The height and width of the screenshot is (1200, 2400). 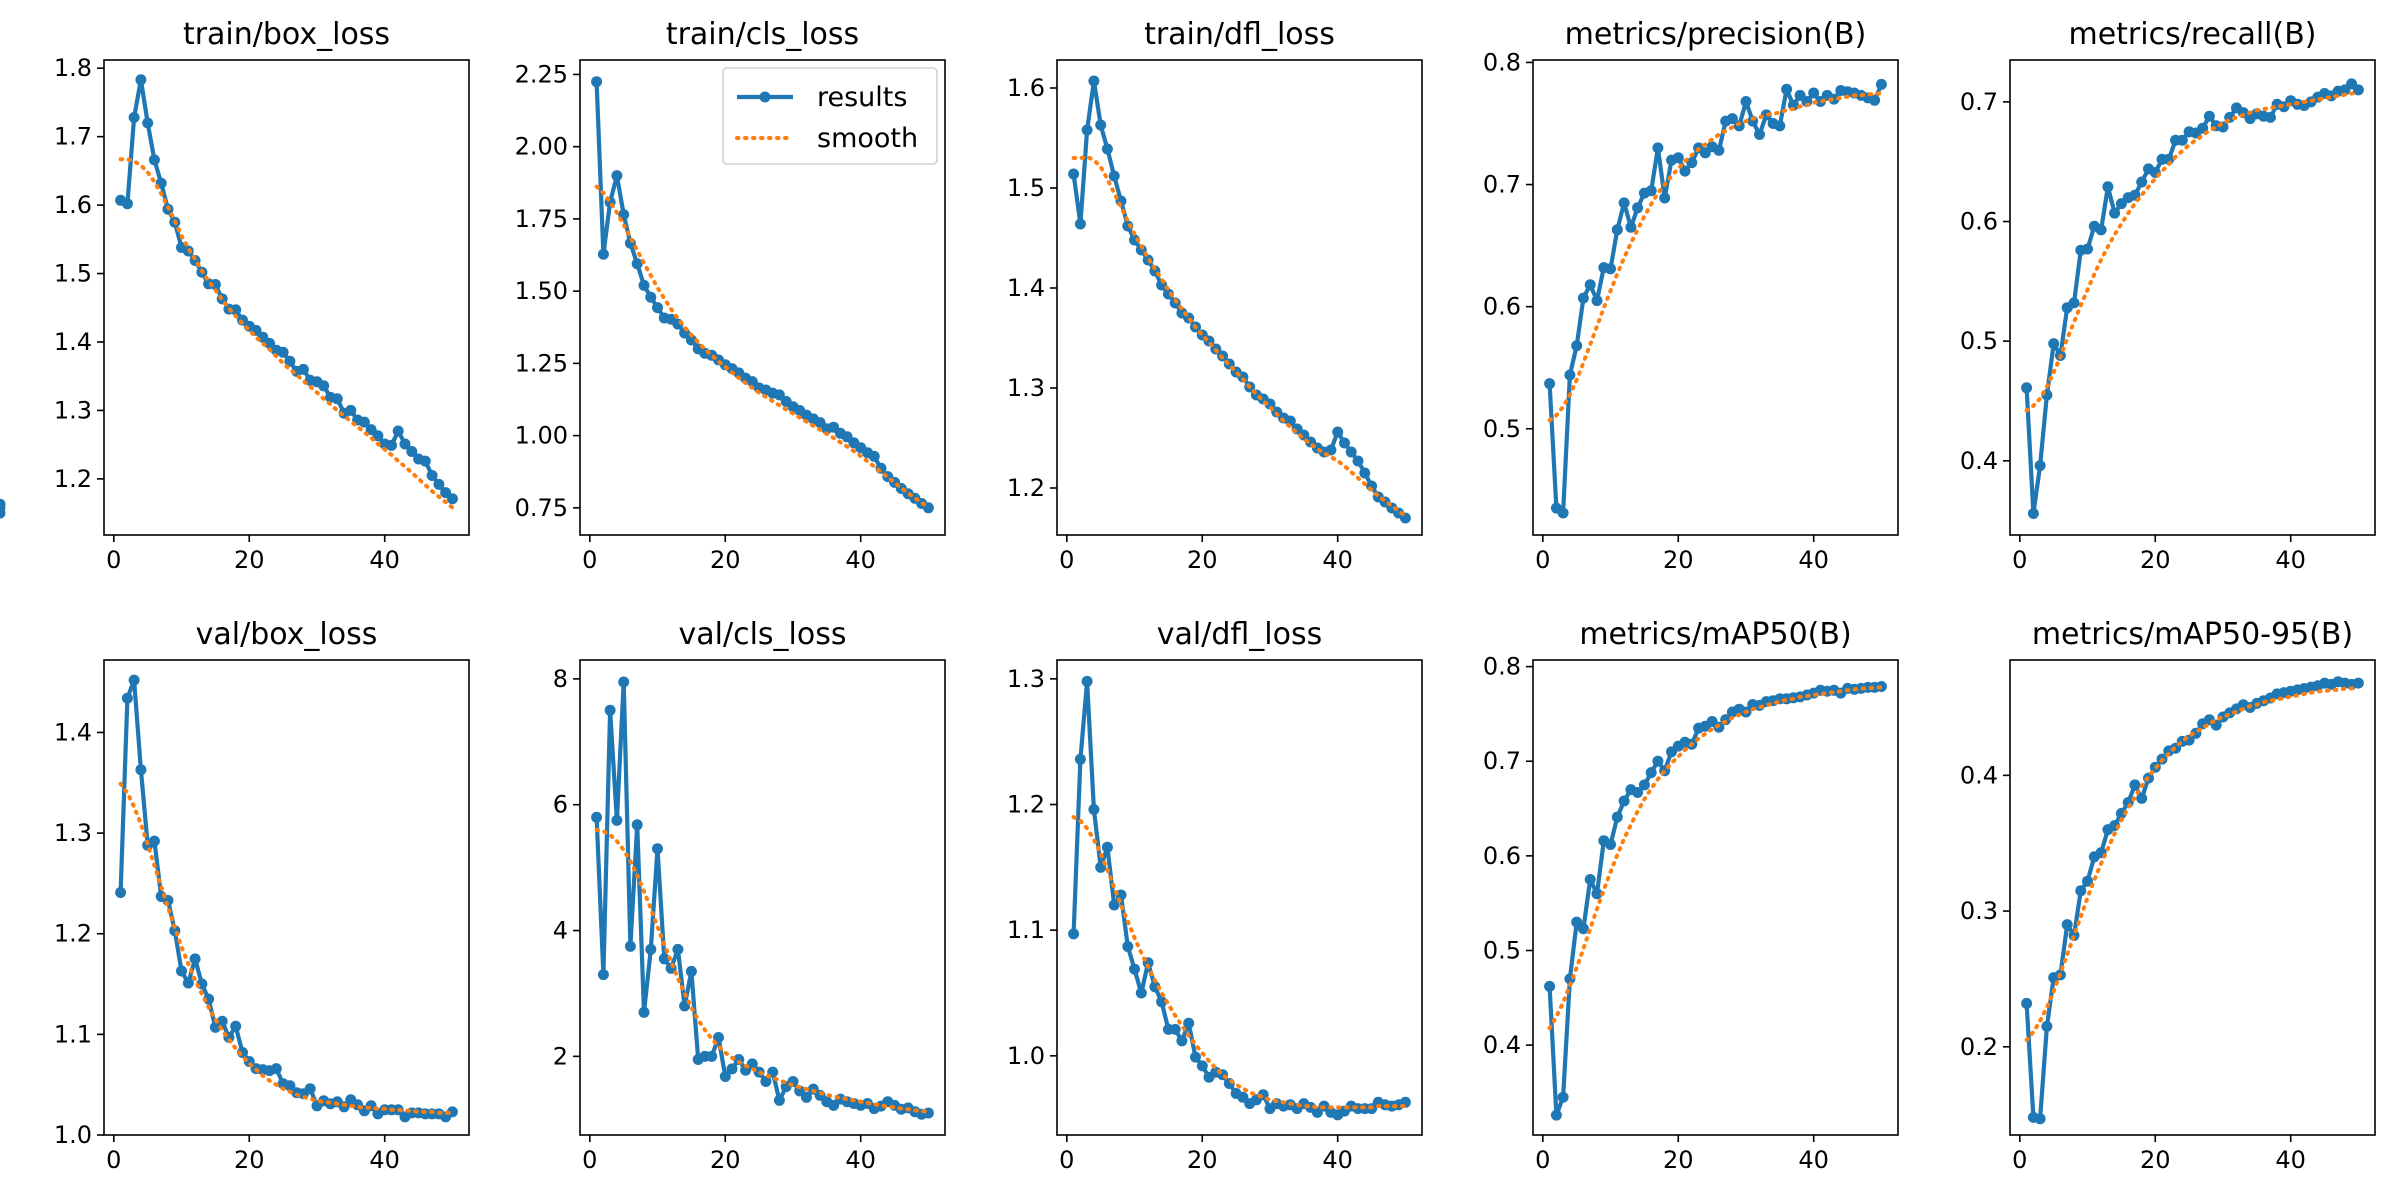 I want to click on legend-results-marker, so click(x=765, y=97).